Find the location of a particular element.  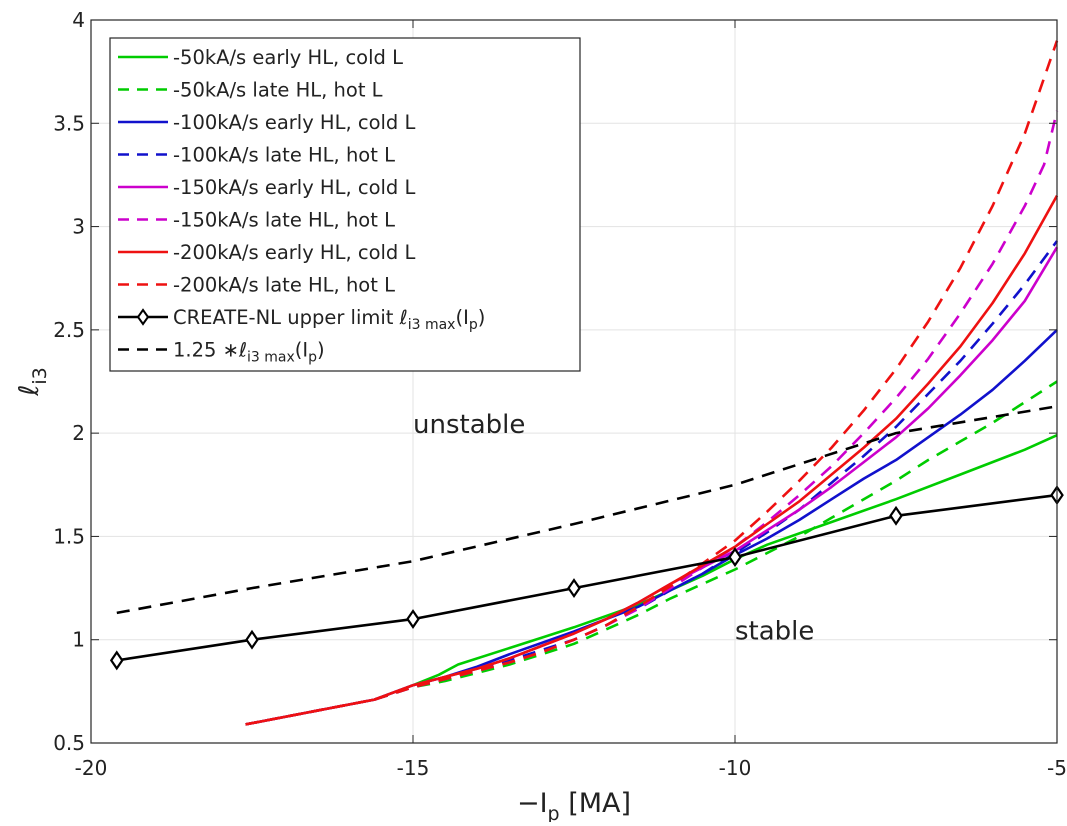

legend-label-s200e: -200kA/s early HL, cold L is located at coordinates (294, 252).